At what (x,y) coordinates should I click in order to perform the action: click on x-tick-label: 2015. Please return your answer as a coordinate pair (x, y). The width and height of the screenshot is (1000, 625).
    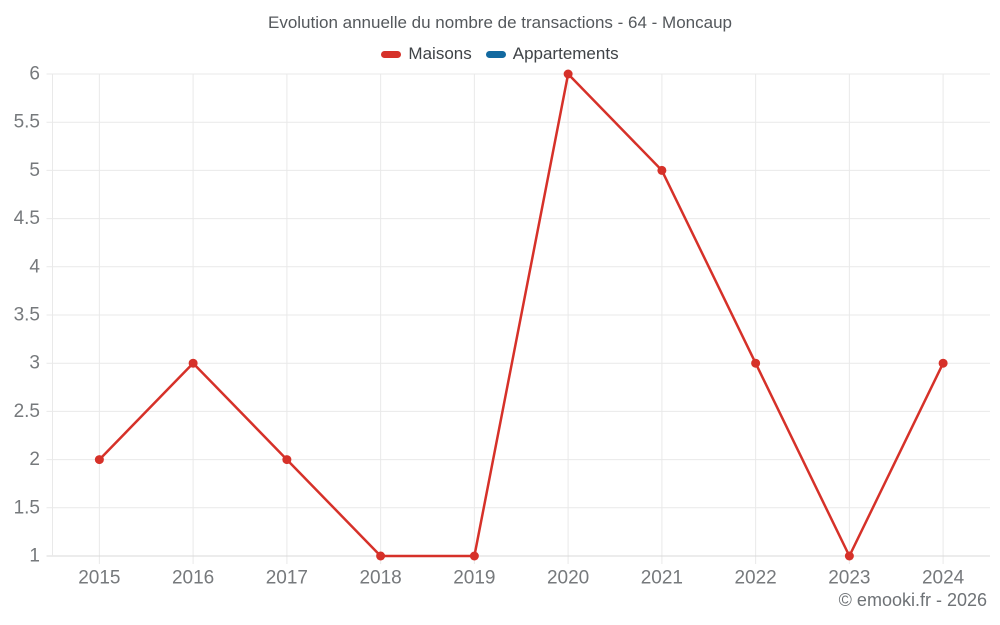
    Looking at the image, I should click on (99, 578).